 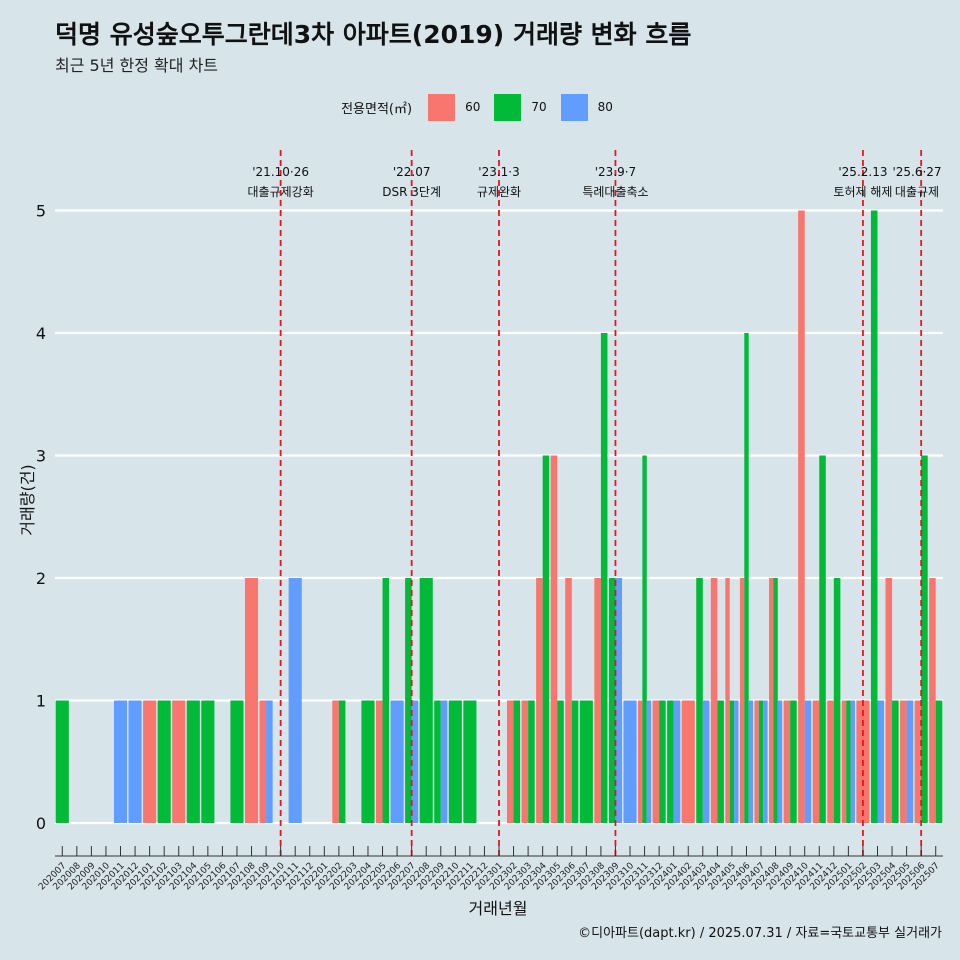 What do you see at coordinates (137, 65) in the screenshot?
I see `chart-subtitle: 최근 5년 한정 확대 차트` at bounding box center [137, 65].